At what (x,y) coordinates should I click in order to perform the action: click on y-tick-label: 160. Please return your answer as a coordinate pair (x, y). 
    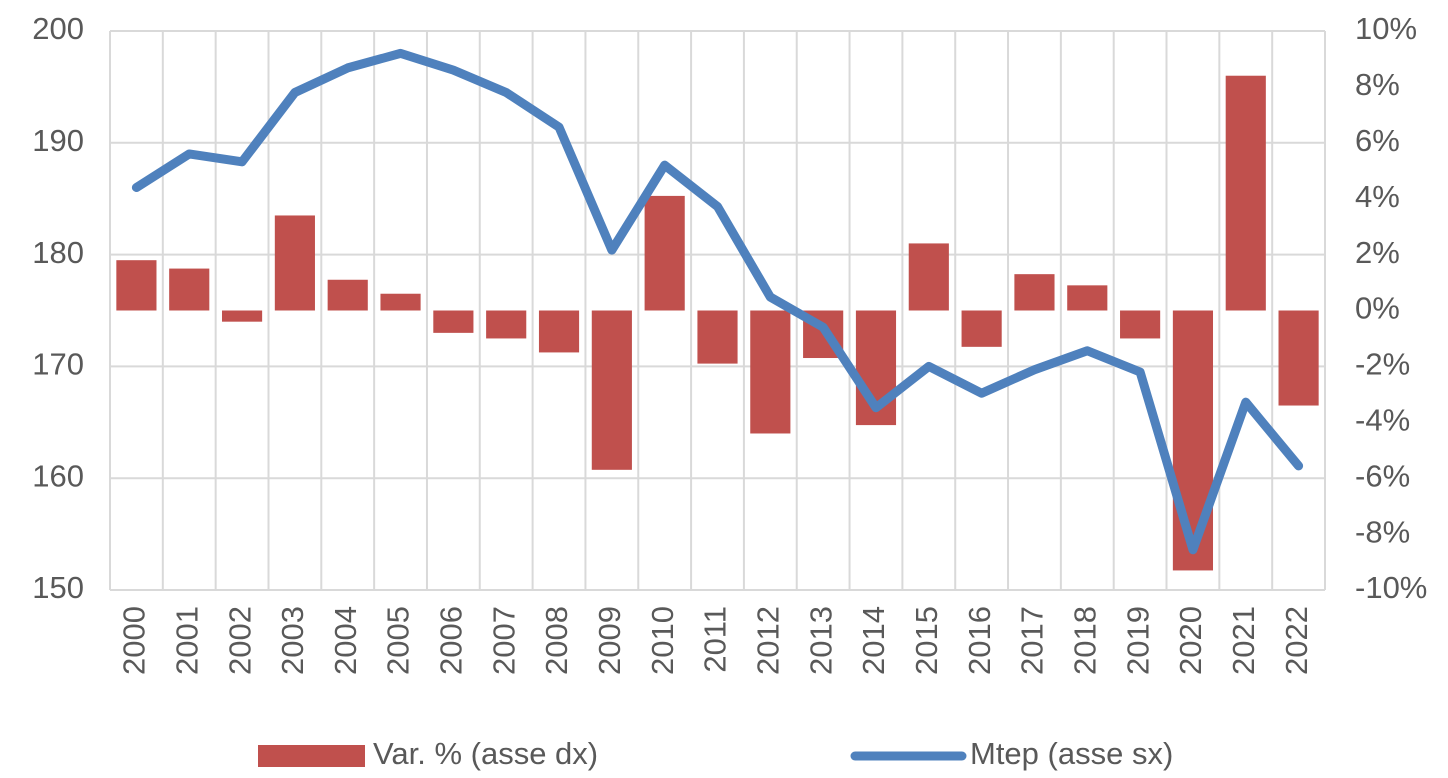
    Looking at the image, I should click on (58, 475).